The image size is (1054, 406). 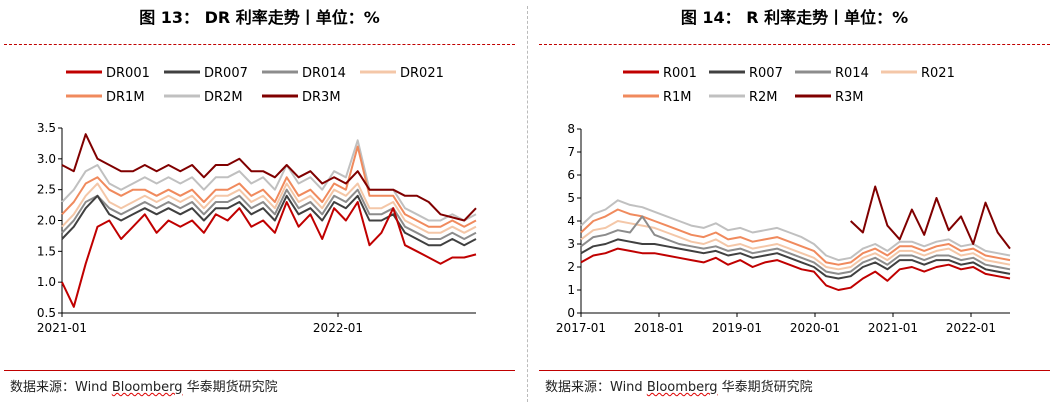 I want to click on series-line-dr021, so click(x=269, y=208).